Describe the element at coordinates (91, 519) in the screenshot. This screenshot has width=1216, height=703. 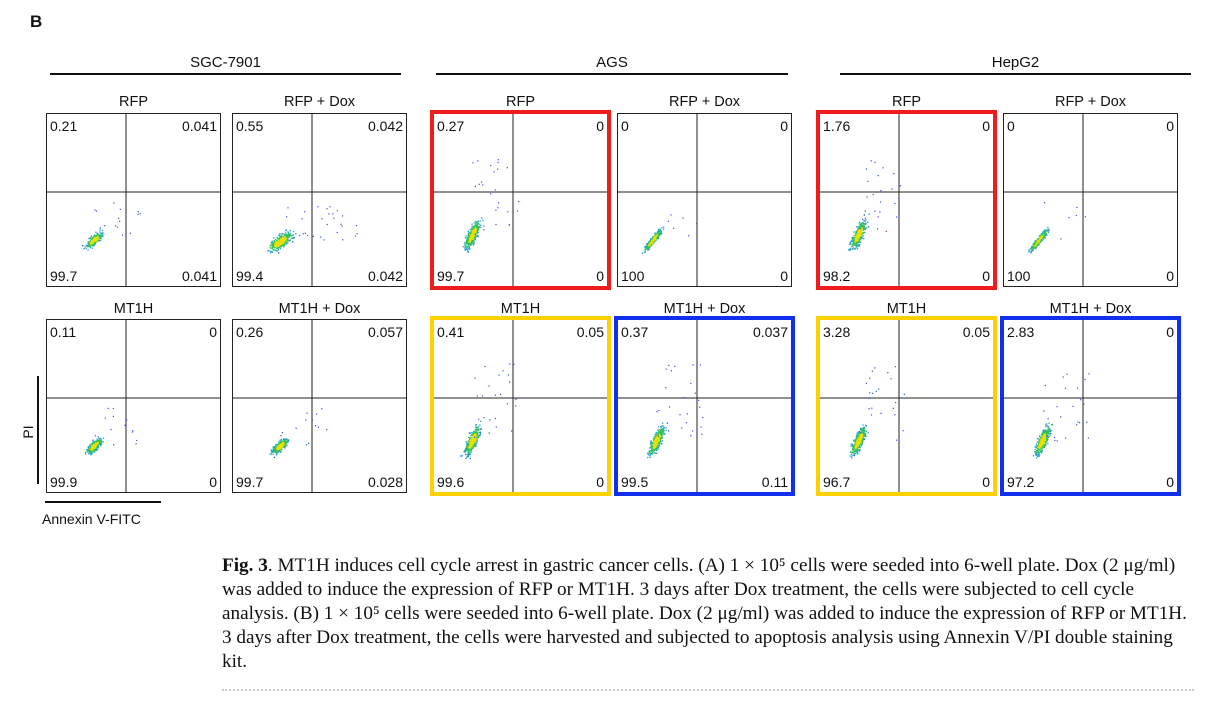
I see `x-axis-label: Annexin V-FITC` at that location.